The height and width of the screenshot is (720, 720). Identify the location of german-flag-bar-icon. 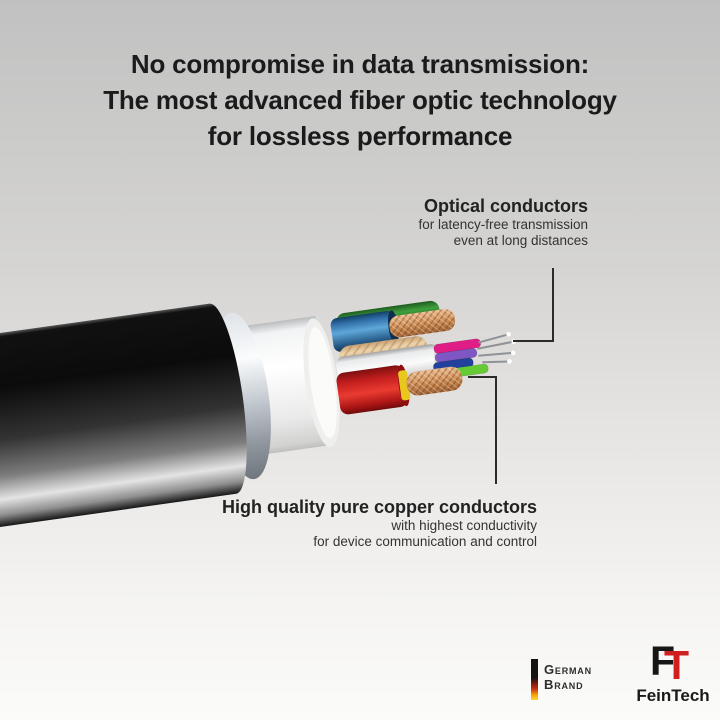
(534, 679).